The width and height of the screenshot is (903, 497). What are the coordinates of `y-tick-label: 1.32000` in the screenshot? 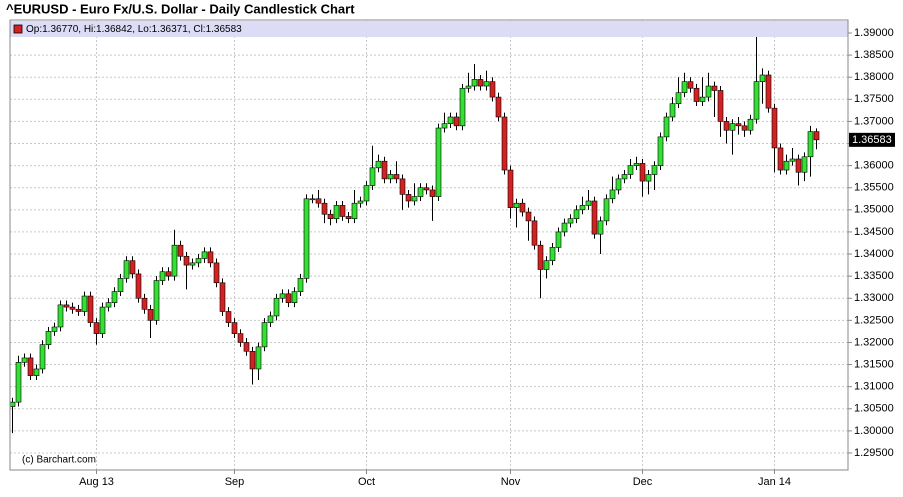 It's located at (874, 342).